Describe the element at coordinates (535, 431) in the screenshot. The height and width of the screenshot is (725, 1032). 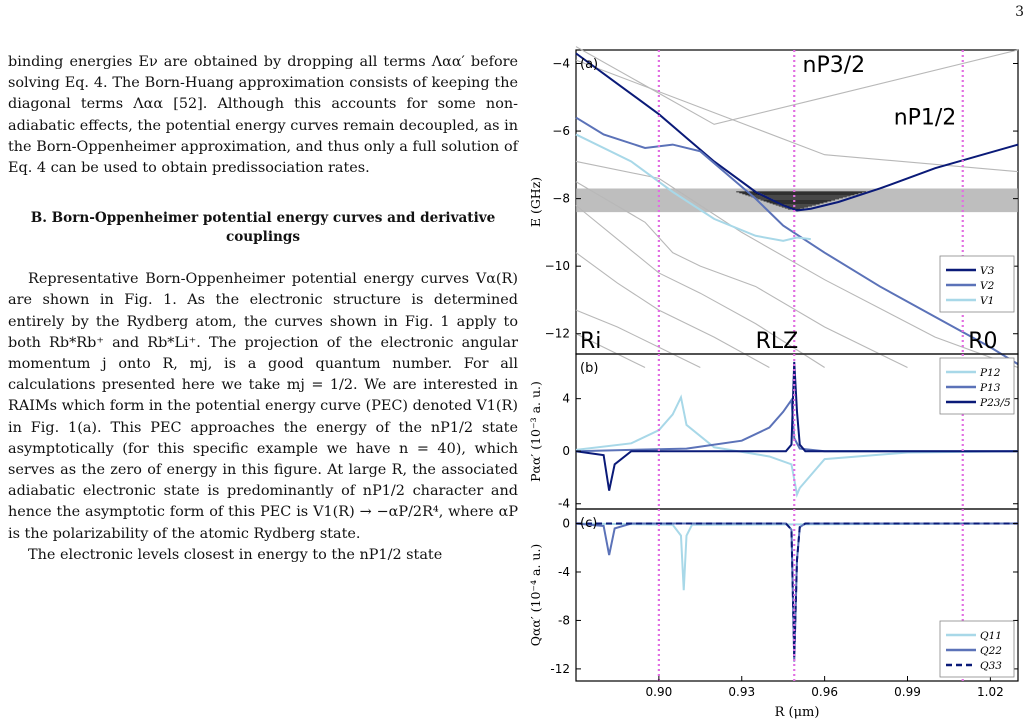
I see `y-axis-label: Pαα′ (10⁻³ a. u.)` at that location.